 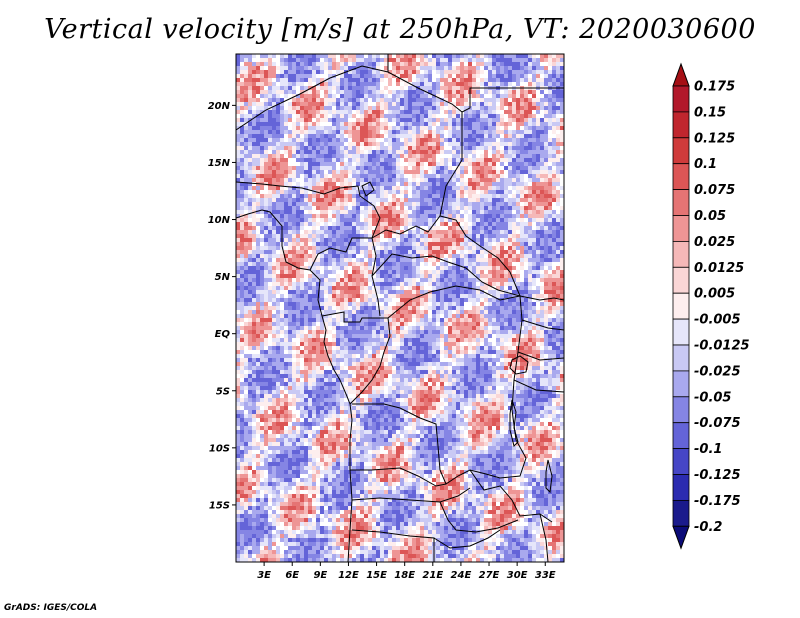 I want to click on lon-tick-label: 15E, so click(x=376, y=575).